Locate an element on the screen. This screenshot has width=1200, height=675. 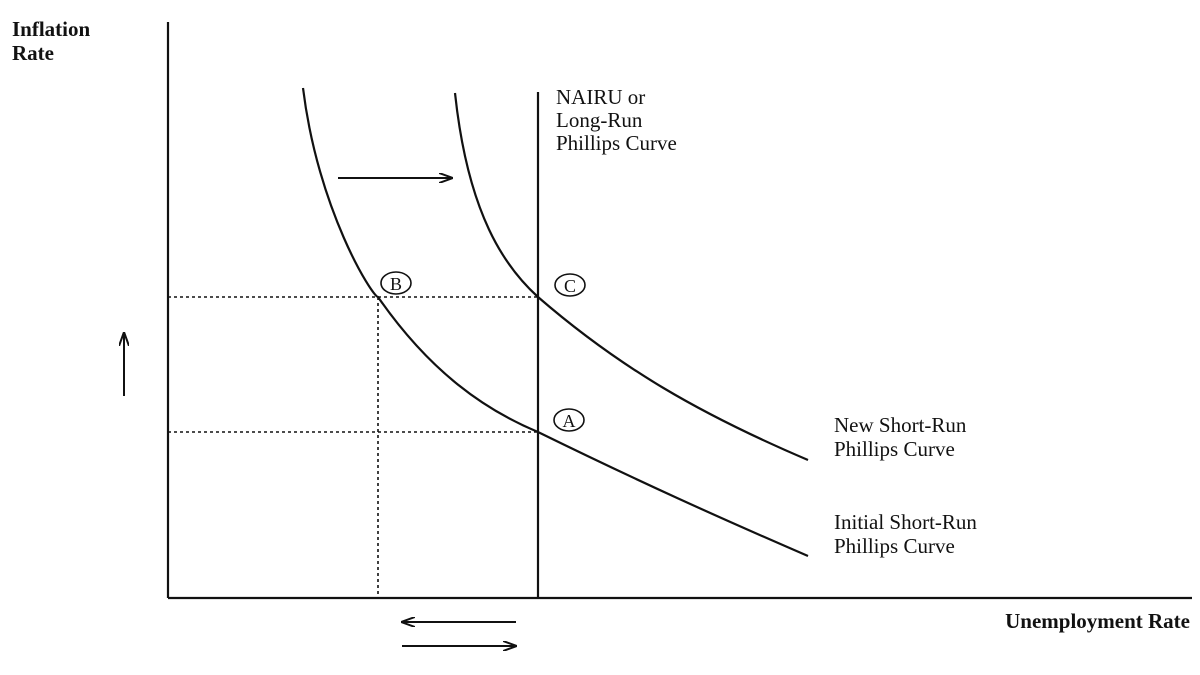
initial-srpc-label-line2: Phillips Curve is located at coordinates (894, 546).